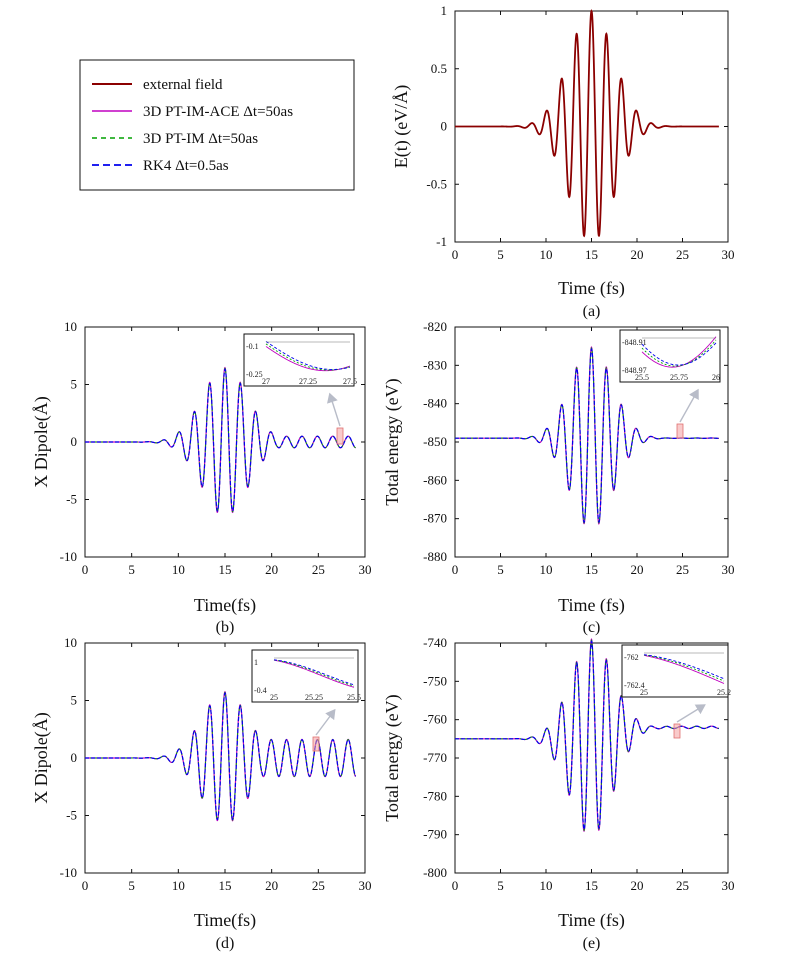 Image resolution: width=797 pixels, height=956 pixels. Describe the element at coordinates (592, 627) in the screenshot. I see `panel-caption: (c)` at that location.